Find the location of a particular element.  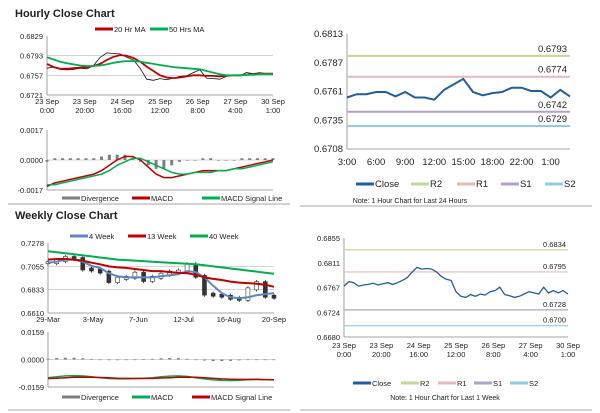

week13-series is located at coordinates (161, 273).